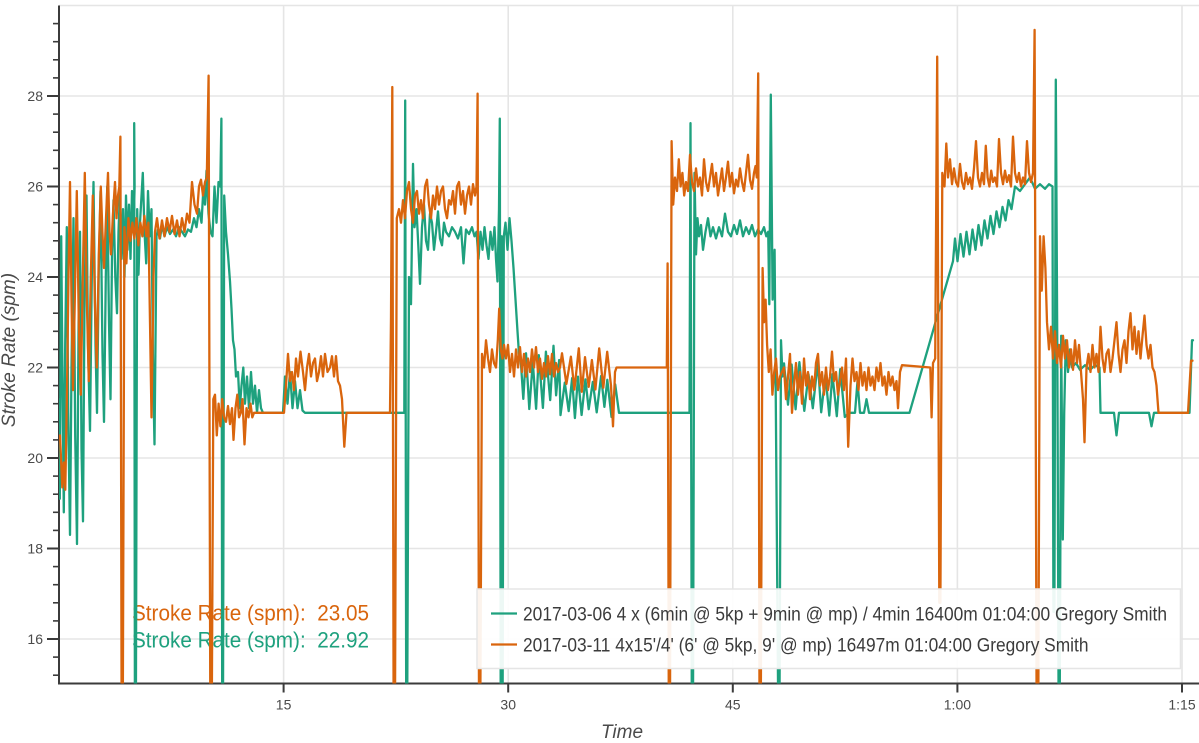 The image size is (1199, 743). Describe the element at coordinates (35, 639) in the screenshot. I see `svg-text: 16` at that location.